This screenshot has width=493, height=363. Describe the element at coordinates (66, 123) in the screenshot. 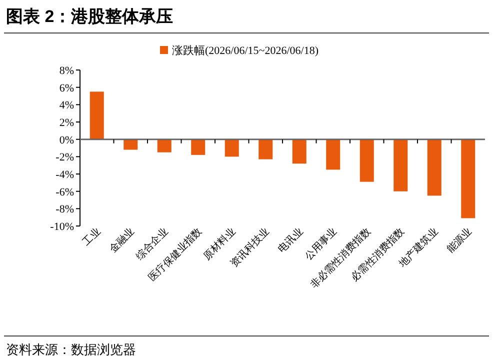

I see `y-tick-label: 2%` at that location.